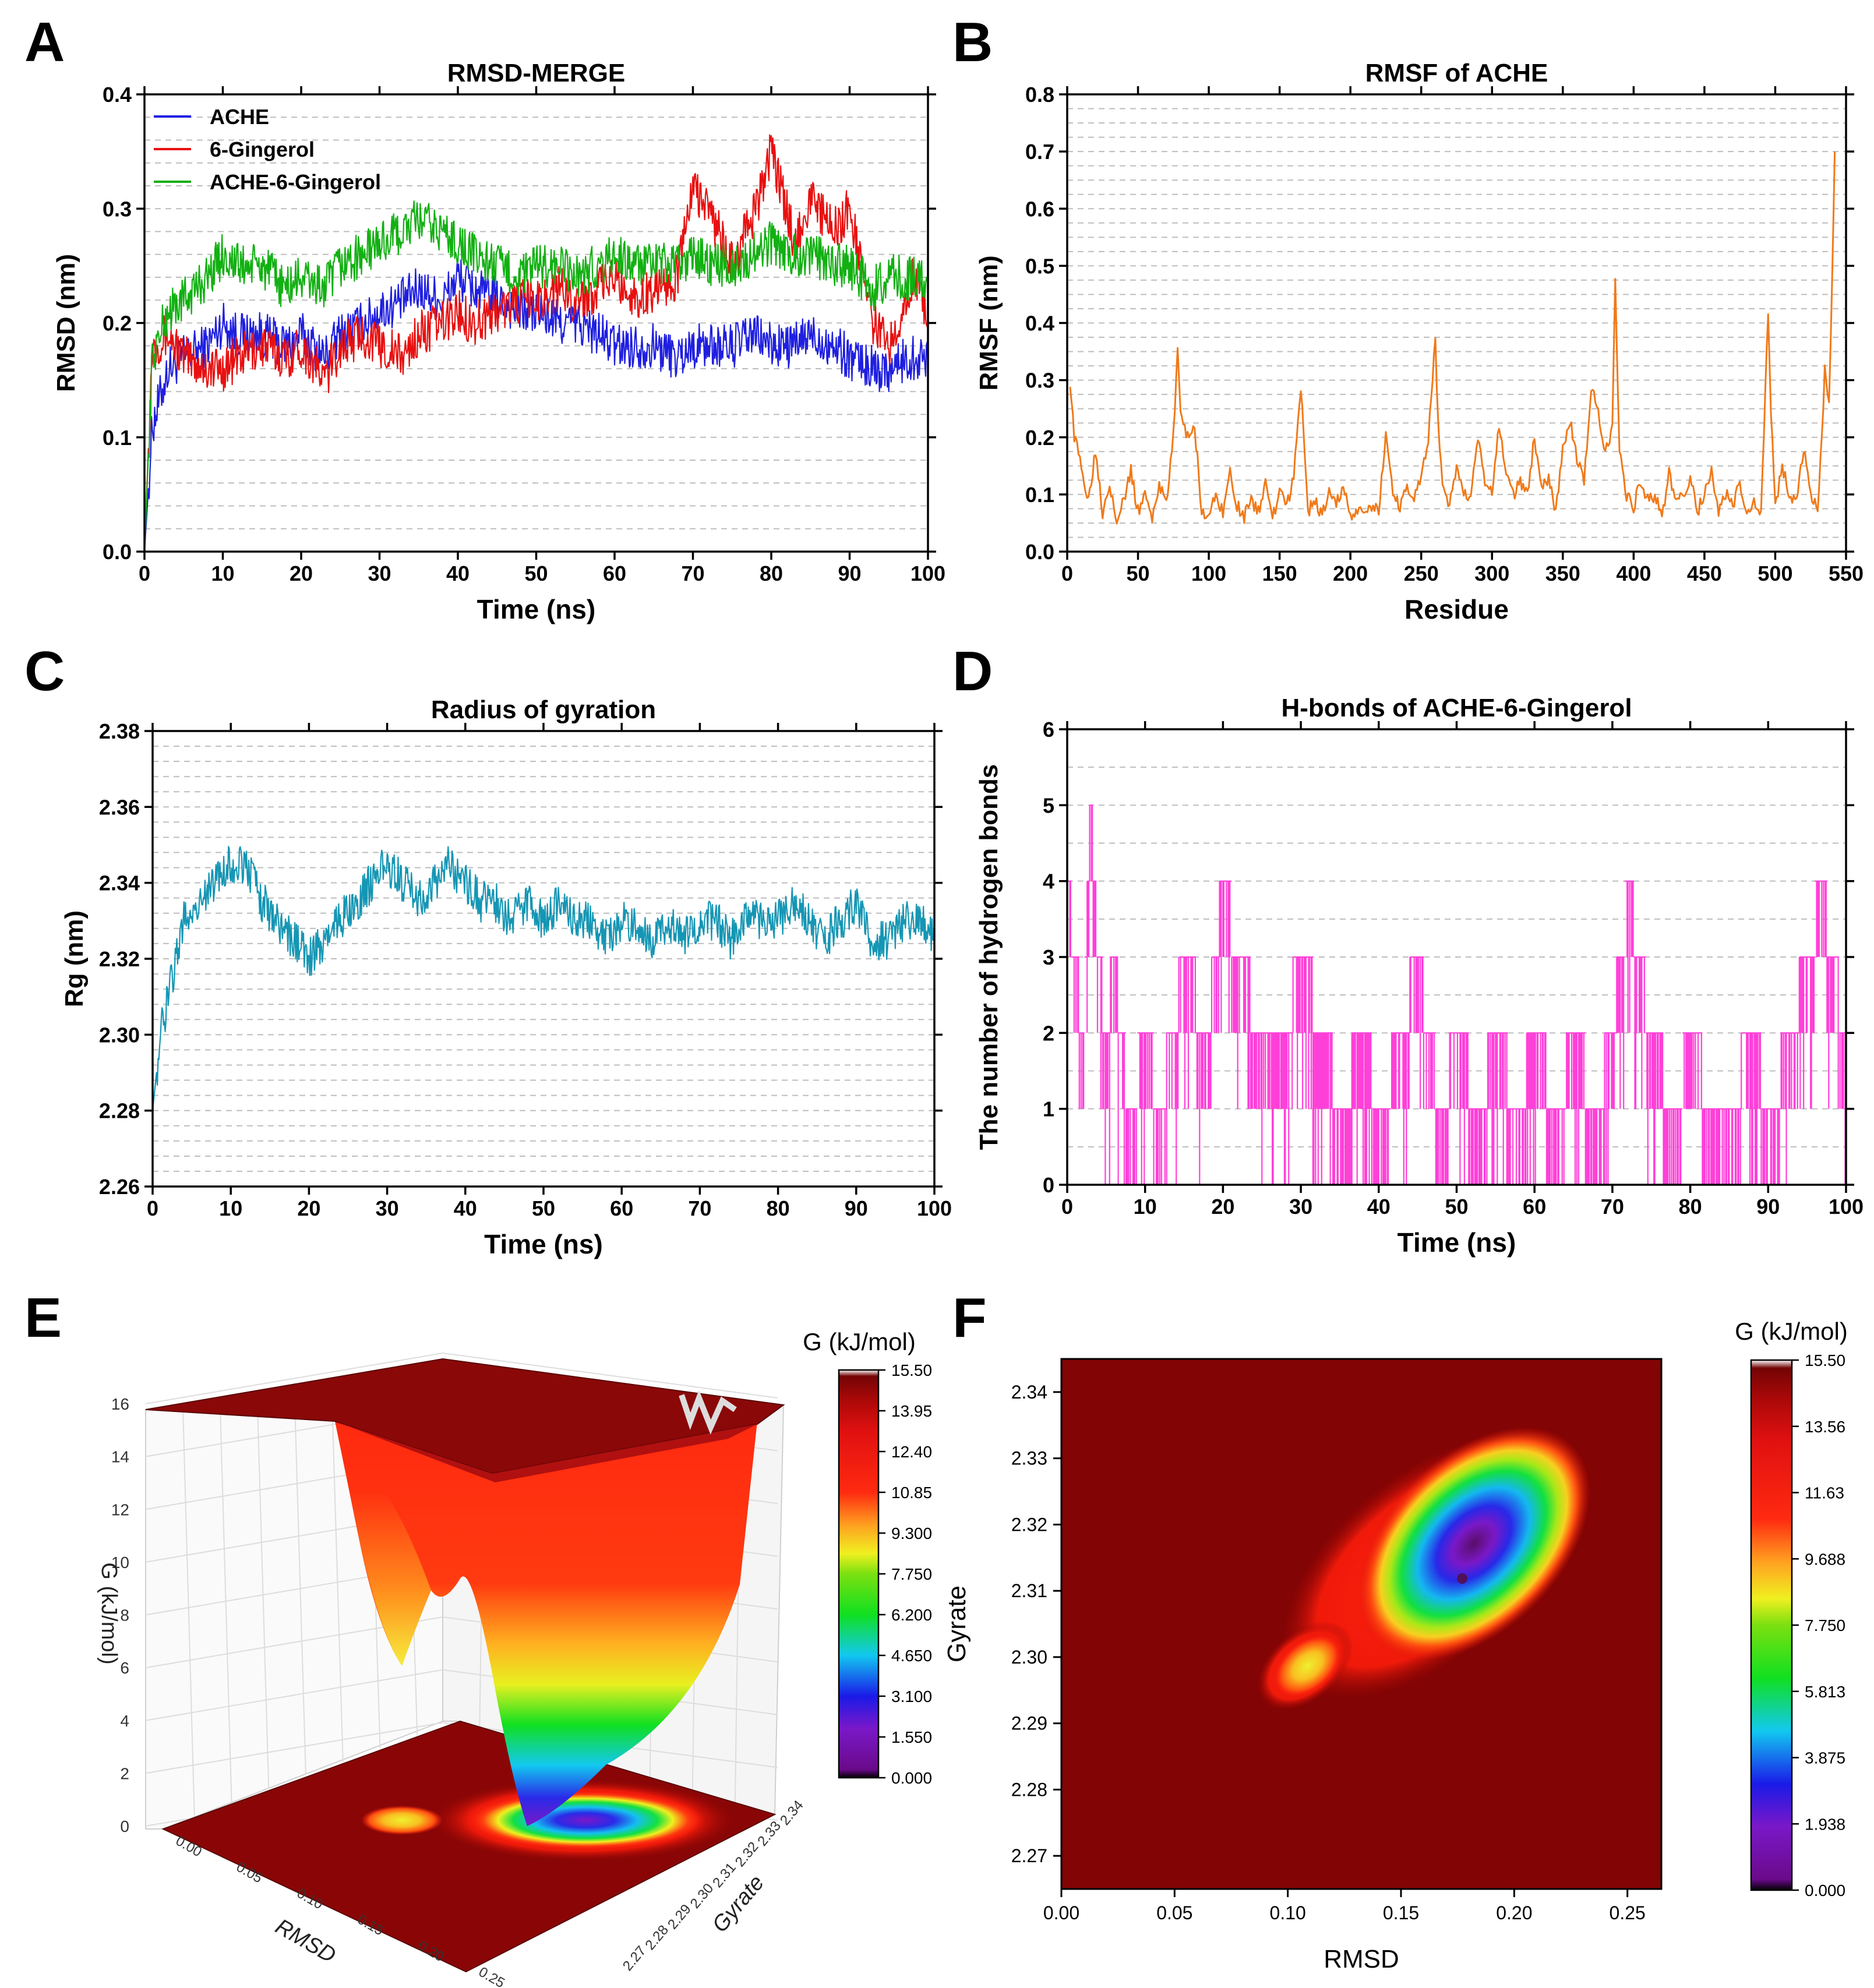  What do you see at coordinates (1628, 1912) in the screenshot?
I see `f-x-tick-label: 0.25` at bounding box center [1628, 1912].